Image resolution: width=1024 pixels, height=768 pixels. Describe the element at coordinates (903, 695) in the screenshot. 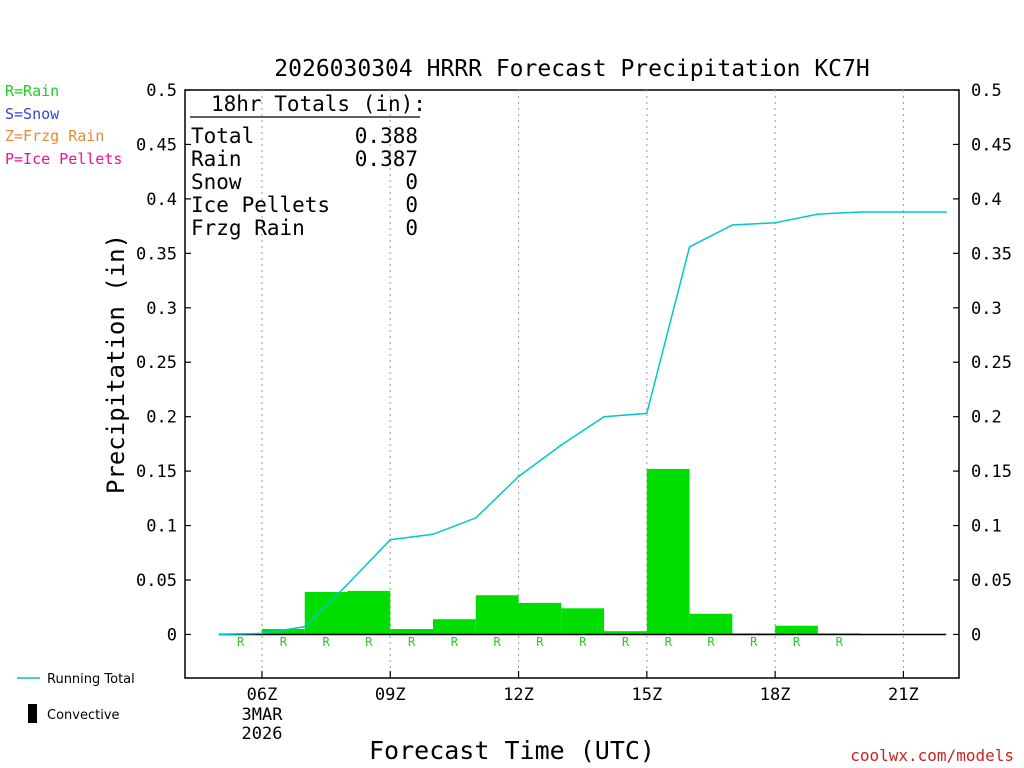

I see `x-tick-label: 21Z` at that location.